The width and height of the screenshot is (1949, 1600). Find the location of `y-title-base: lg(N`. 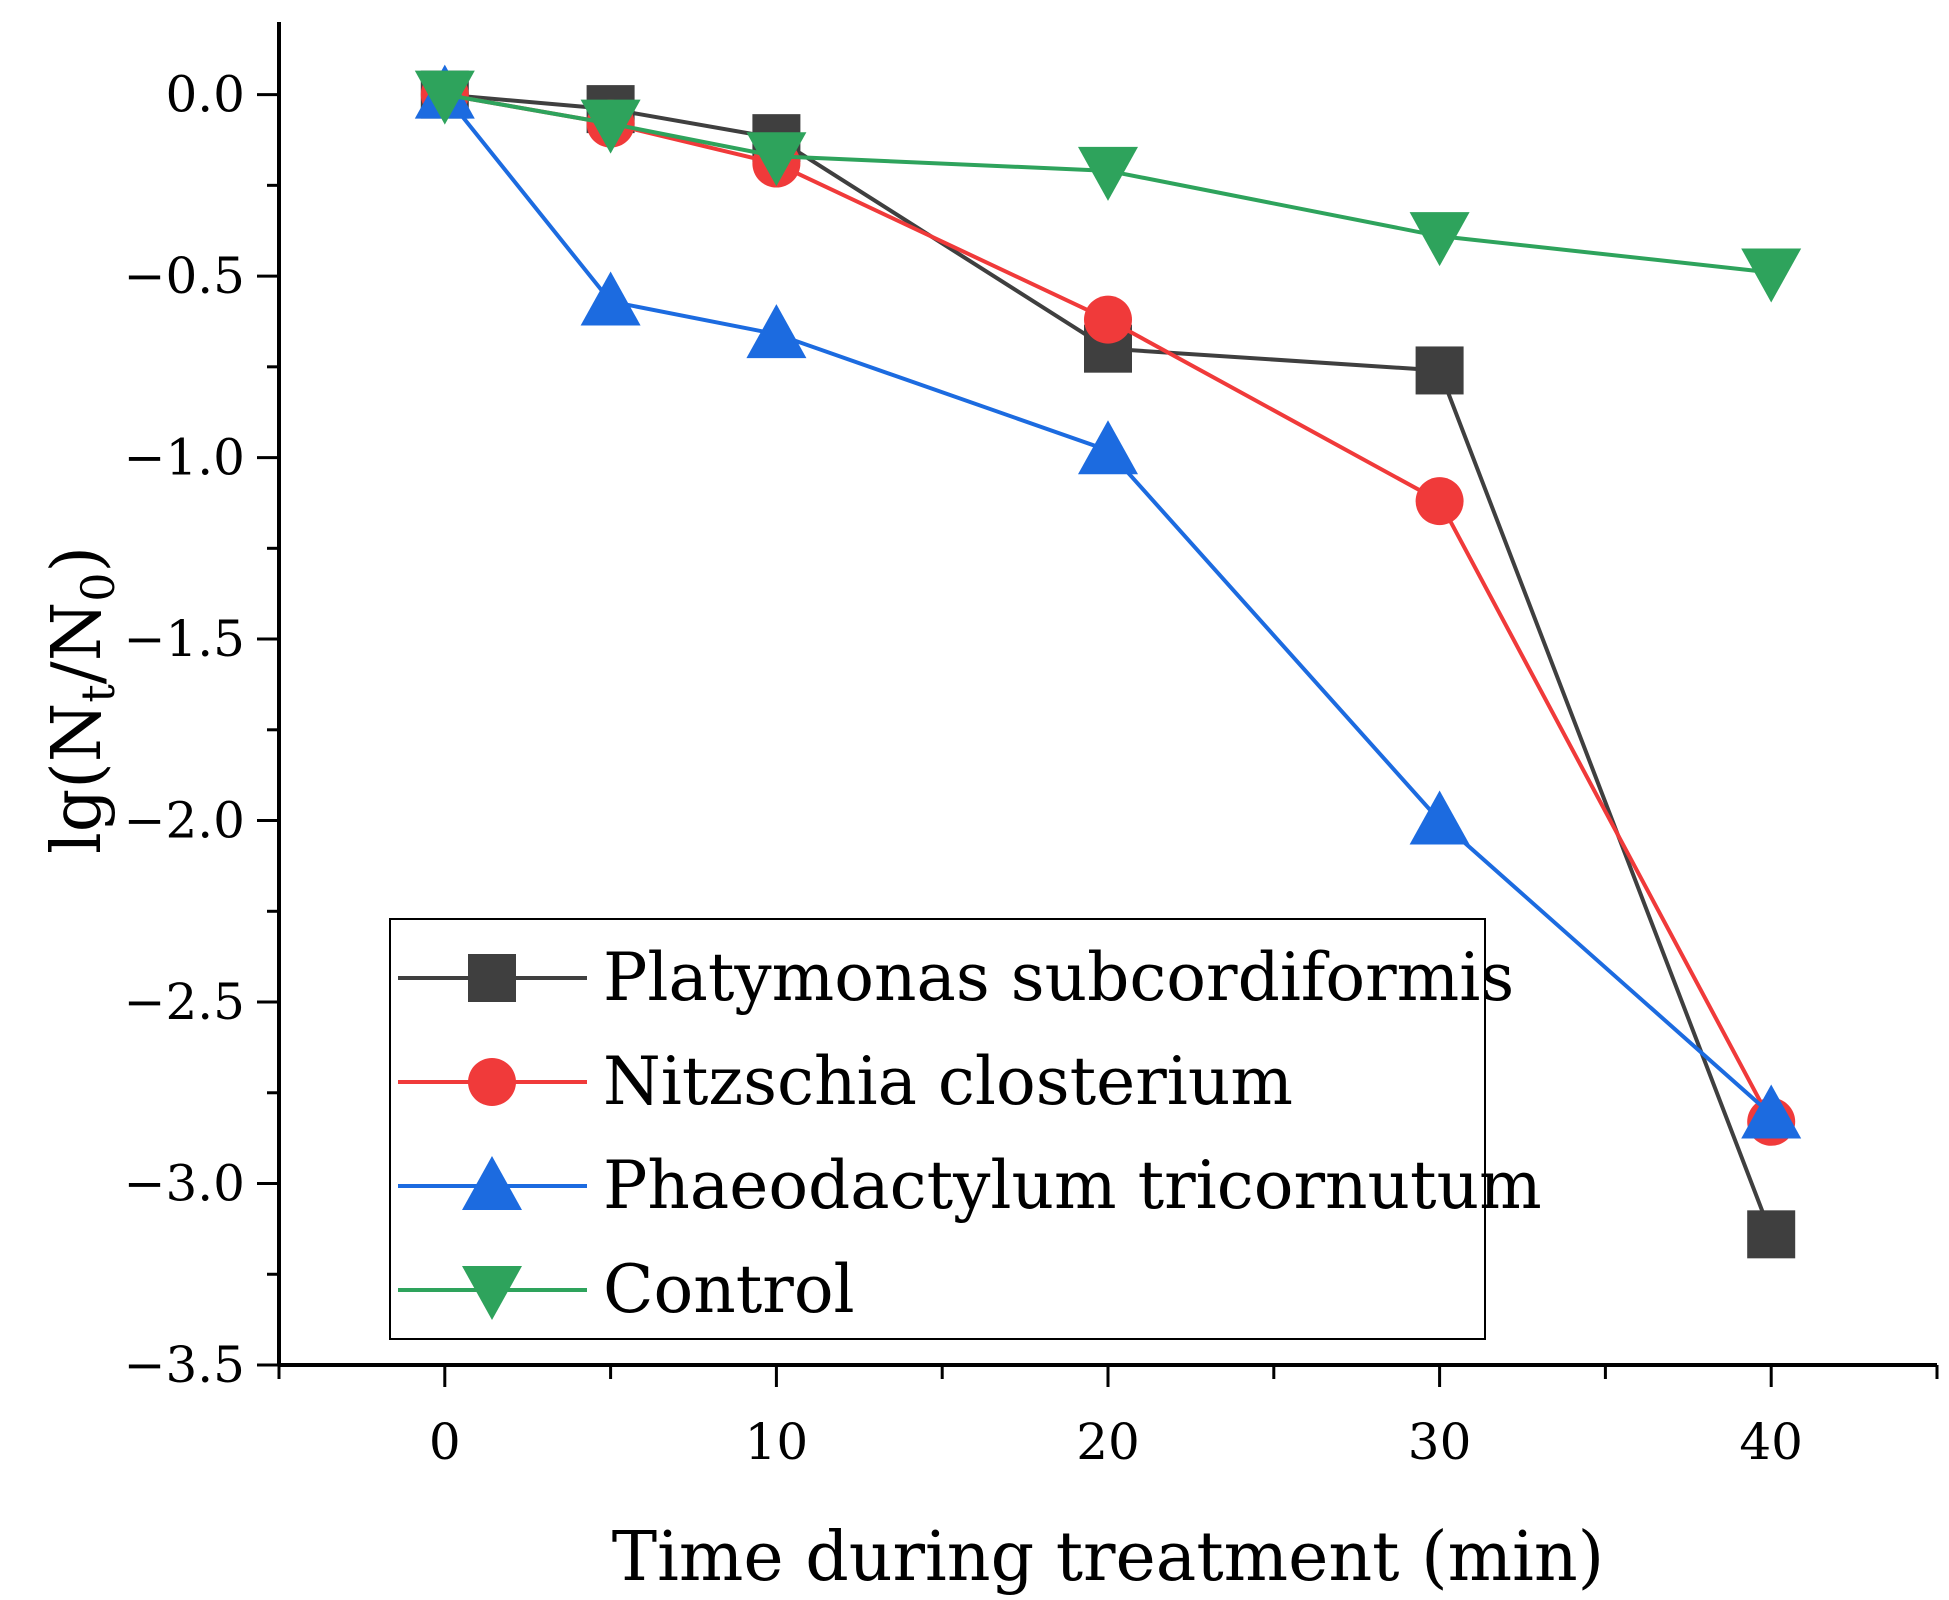

y-title-base: lg(N is located at coordinates (77, 778).